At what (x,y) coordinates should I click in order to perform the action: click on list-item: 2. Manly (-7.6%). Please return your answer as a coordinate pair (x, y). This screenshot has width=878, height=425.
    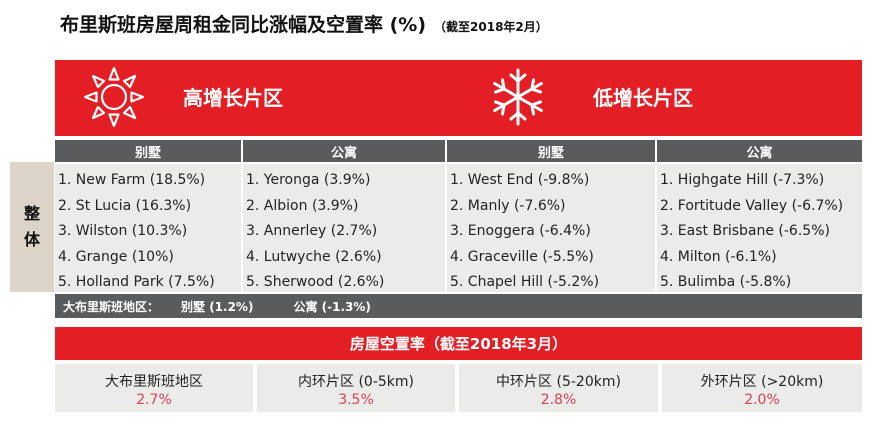
    Looking at the image, I should click on (508, 205).